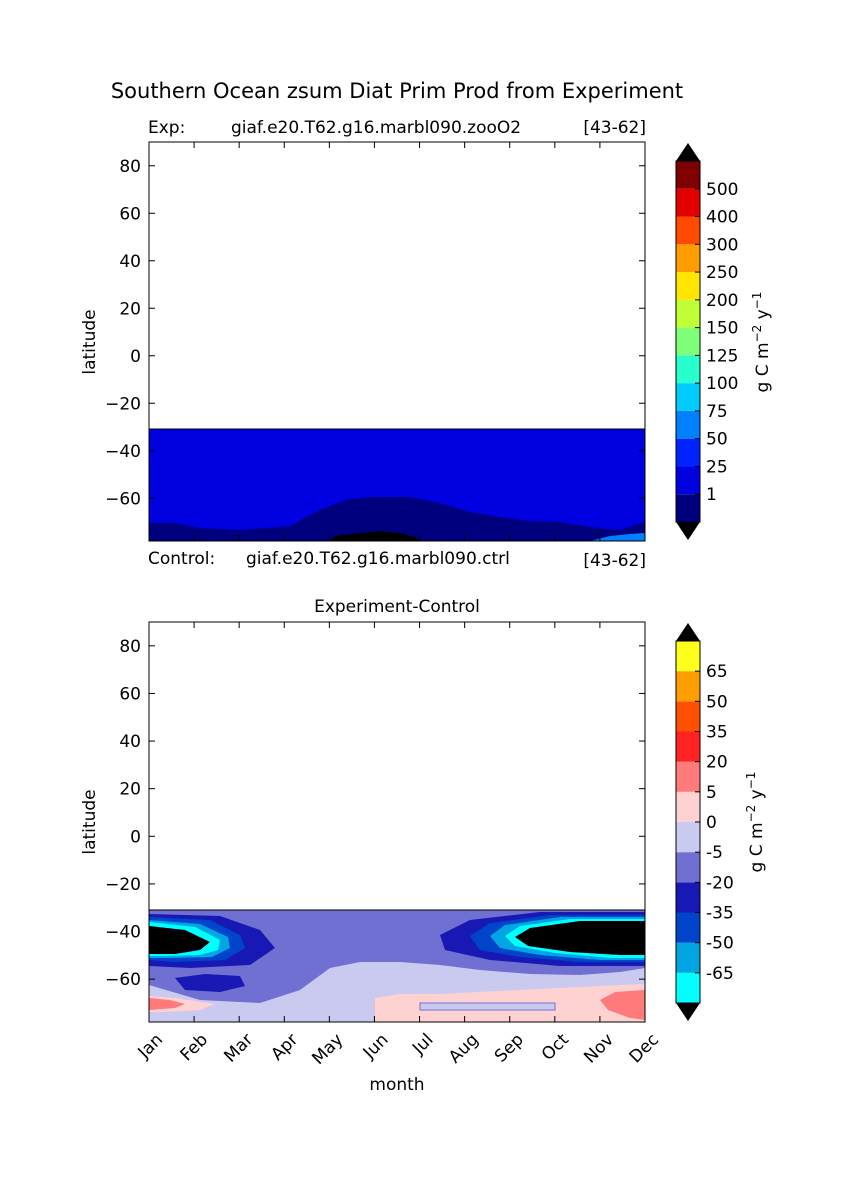 This screenshot has width=853, height=1178. Describe the element at coordinates (644, 1048) in the screenshot. I see `x-tick-label: Dec` at that location.